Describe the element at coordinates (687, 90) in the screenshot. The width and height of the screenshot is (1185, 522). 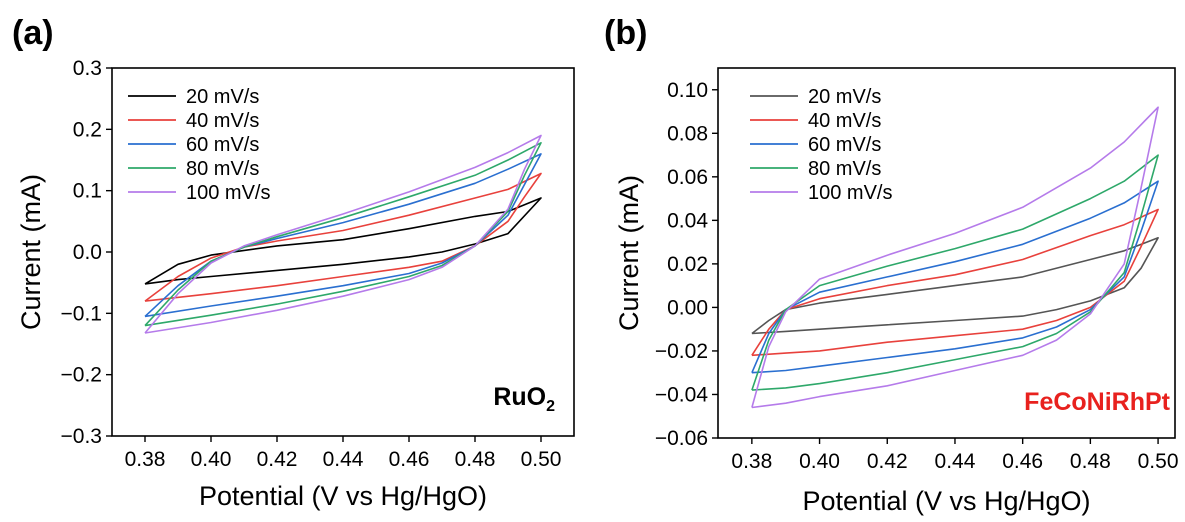
I see `panel-b-y-tick-label: 0.10` at that location.